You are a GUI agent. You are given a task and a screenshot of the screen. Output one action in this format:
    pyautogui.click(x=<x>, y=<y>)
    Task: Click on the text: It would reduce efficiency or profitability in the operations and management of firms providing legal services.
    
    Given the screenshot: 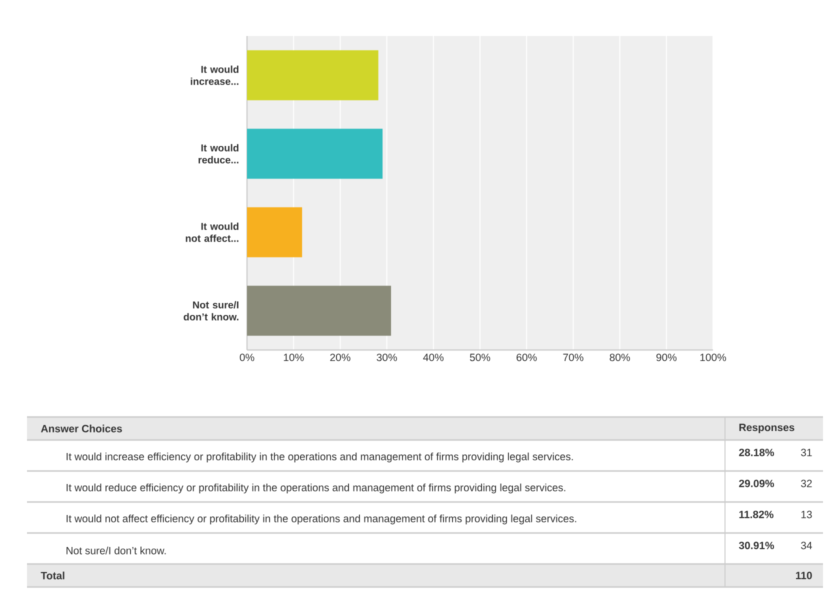 What is the action you would take?
    pyautogui.click(x=316, y=489)
    